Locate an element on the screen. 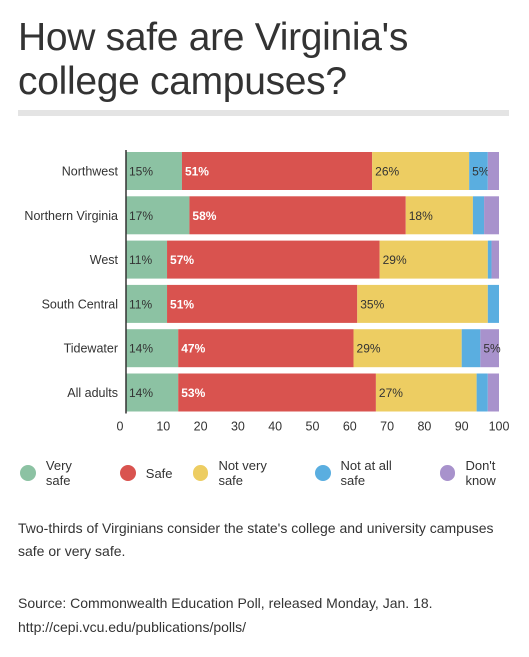  category-label: West is located at coordinates (104, 260).